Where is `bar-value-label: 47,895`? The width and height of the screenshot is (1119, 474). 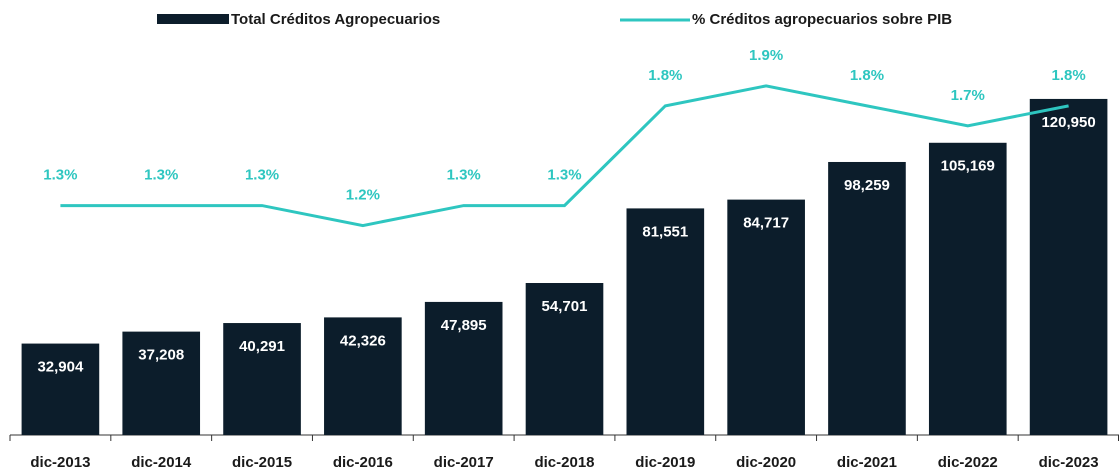 bar-value-label: 47,895 is located at coordinates (464, 325).